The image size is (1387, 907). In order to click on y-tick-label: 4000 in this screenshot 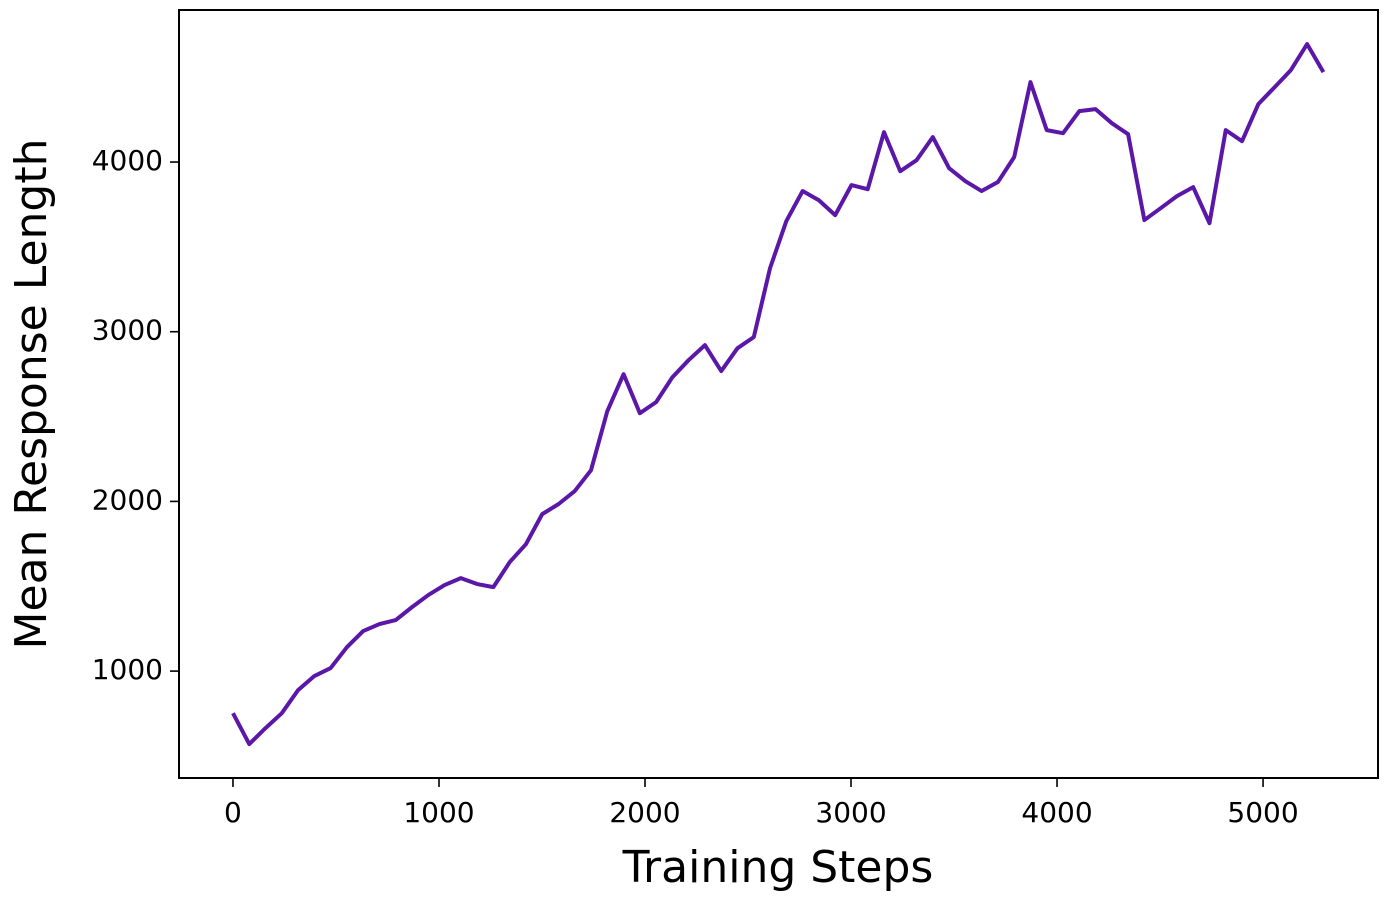, I will do `click(127, 160)`.